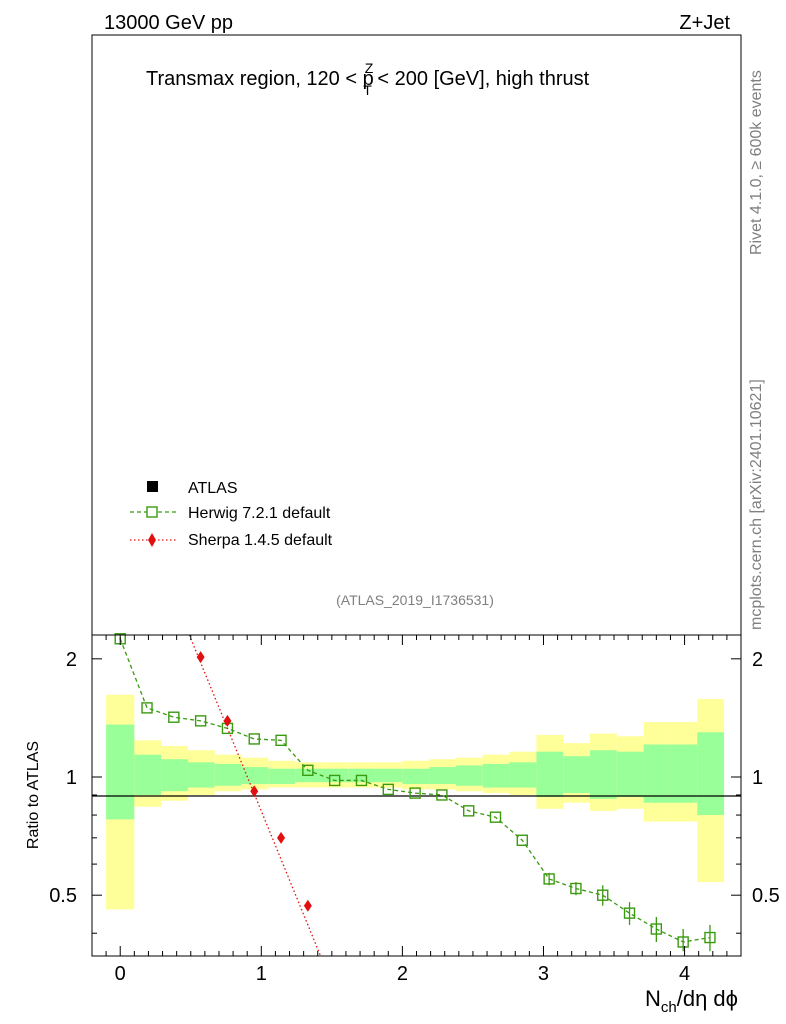 This screenshot has width=786, height=1024. What do you see at coordinates (402, 974) in the screenshot?
I see `x-tick-label: 2` at bounding box center [402, 974].